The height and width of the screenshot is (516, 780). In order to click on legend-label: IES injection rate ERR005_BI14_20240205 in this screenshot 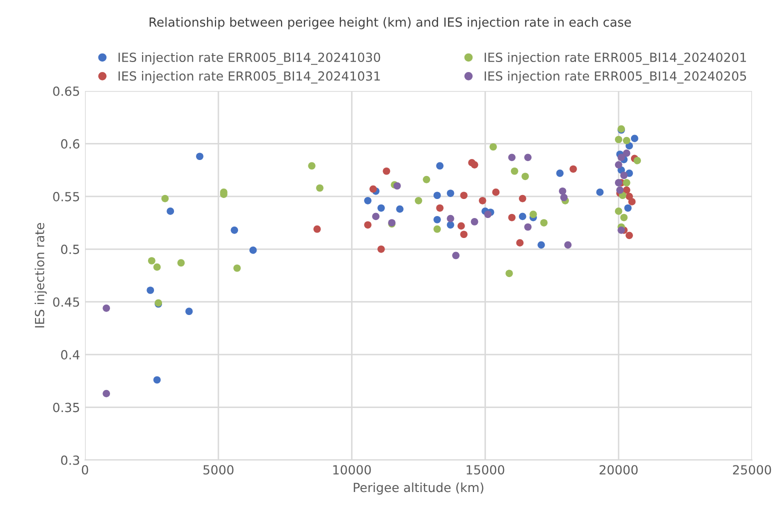, I will do `click(615, 77)`.